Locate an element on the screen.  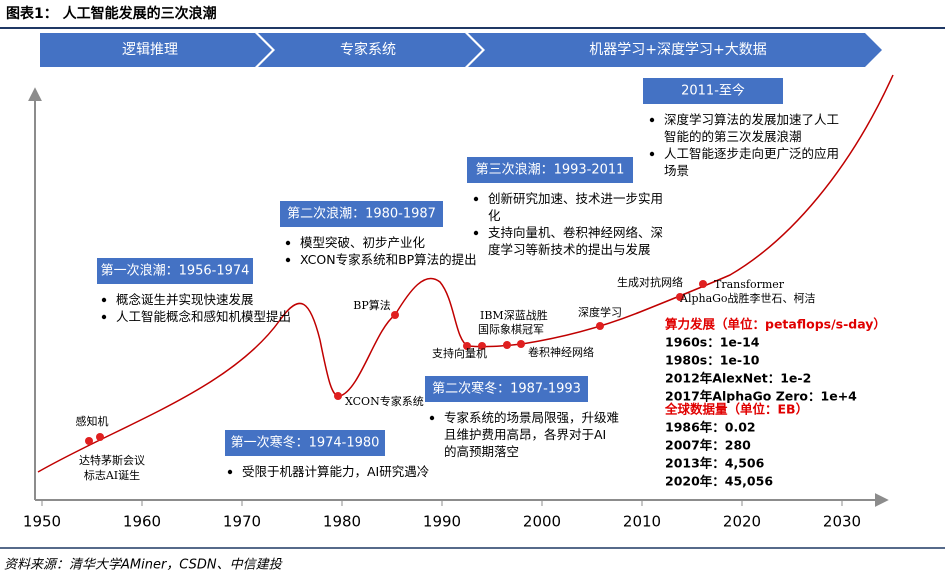
callout-bullet: 人工智能逐步走向更广泛的应用场景 is located at coordinates (751, 162).